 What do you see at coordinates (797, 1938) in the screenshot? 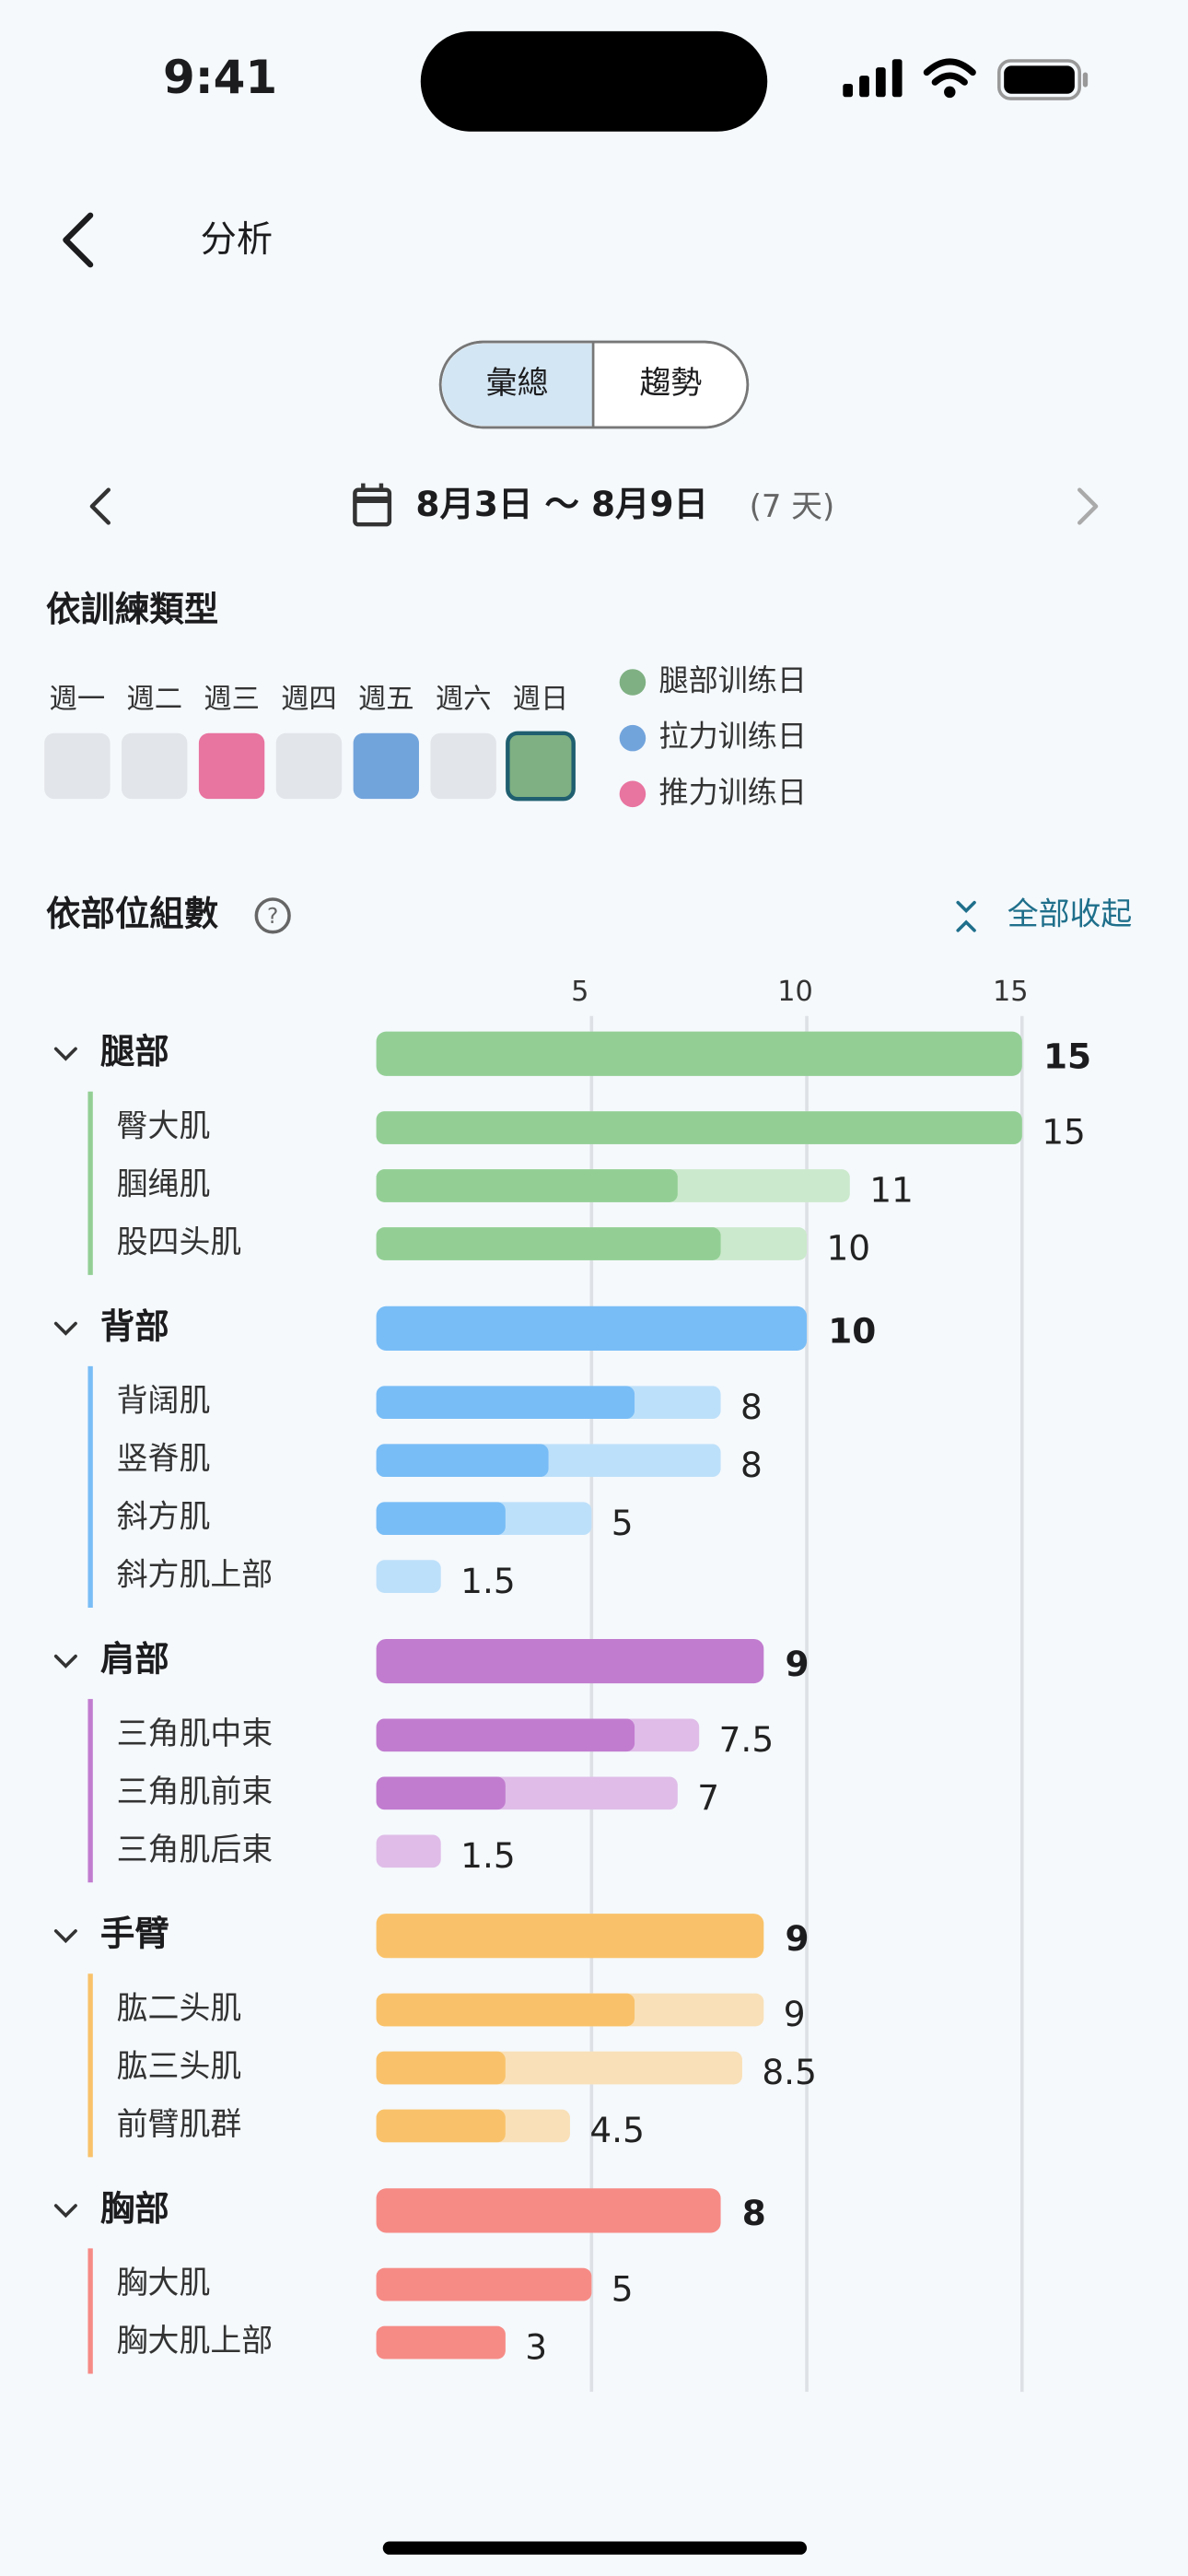
I see `group-total: 9` at bounding box center [797, 1938].